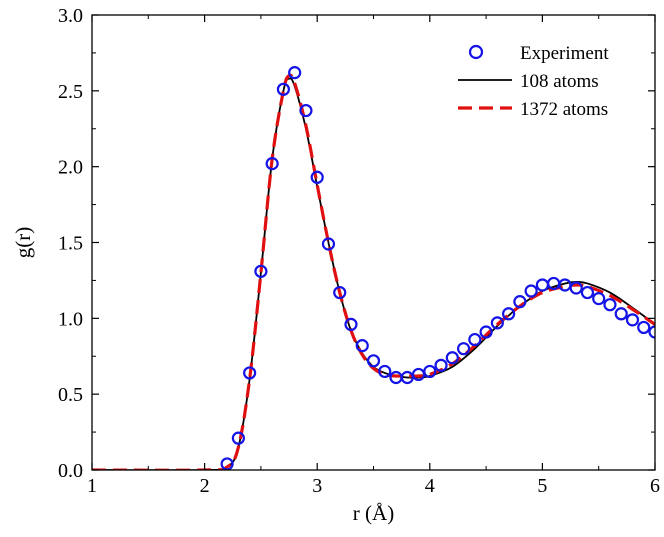 The image size is (664, 537). I want to click on y-tick-label: 3.0, so click(70, 16).